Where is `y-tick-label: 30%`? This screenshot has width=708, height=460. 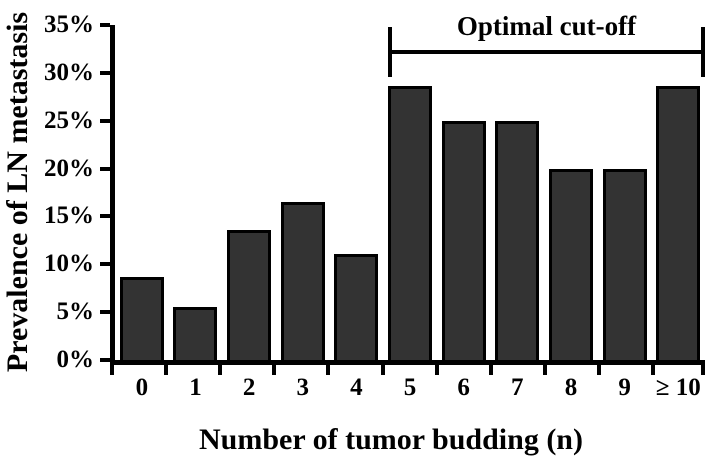
y-tick-label: 30% is located at coordinates (69, 72).